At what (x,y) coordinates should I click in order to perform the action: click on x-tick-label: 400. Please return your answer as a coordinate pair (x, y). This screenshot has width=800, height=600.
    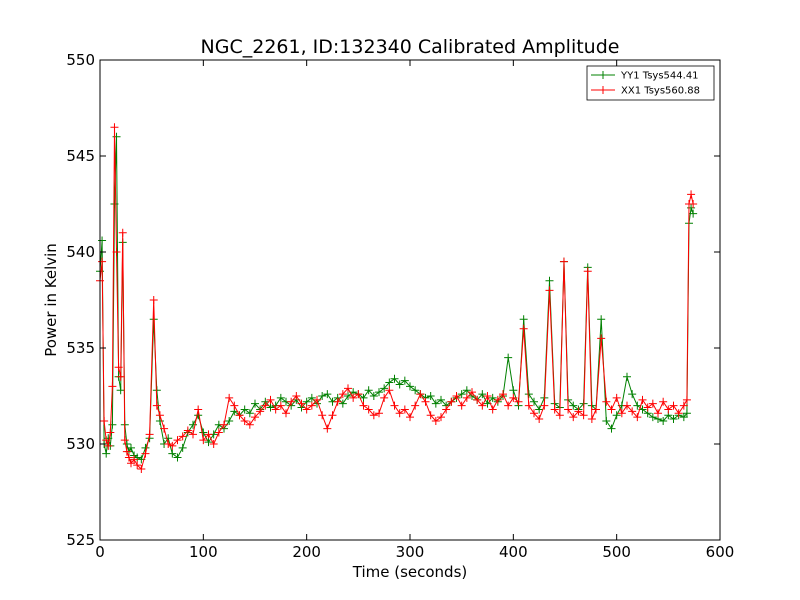
    Looking at the image, I should click on (513, 552).